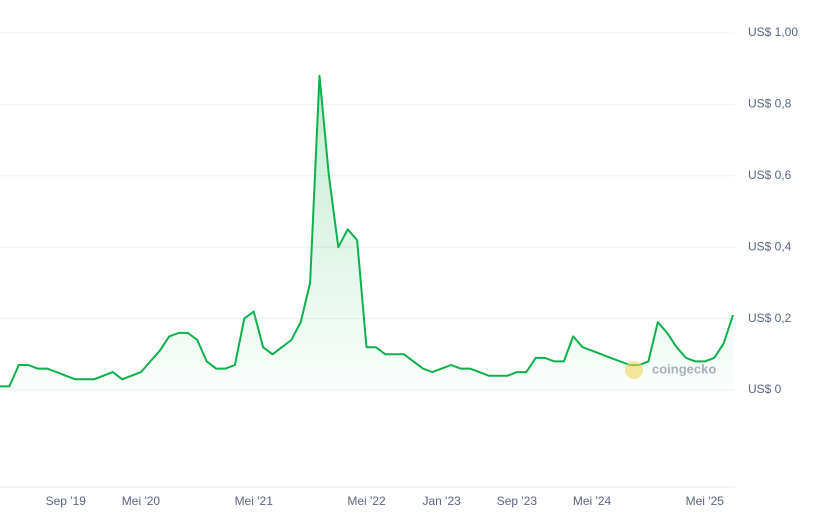 This screenshot has height=523, width=813. What do you see at coordinates (634, 370) in the screenshot?
I see `watermark-logo` at bounding box center [634, 370].